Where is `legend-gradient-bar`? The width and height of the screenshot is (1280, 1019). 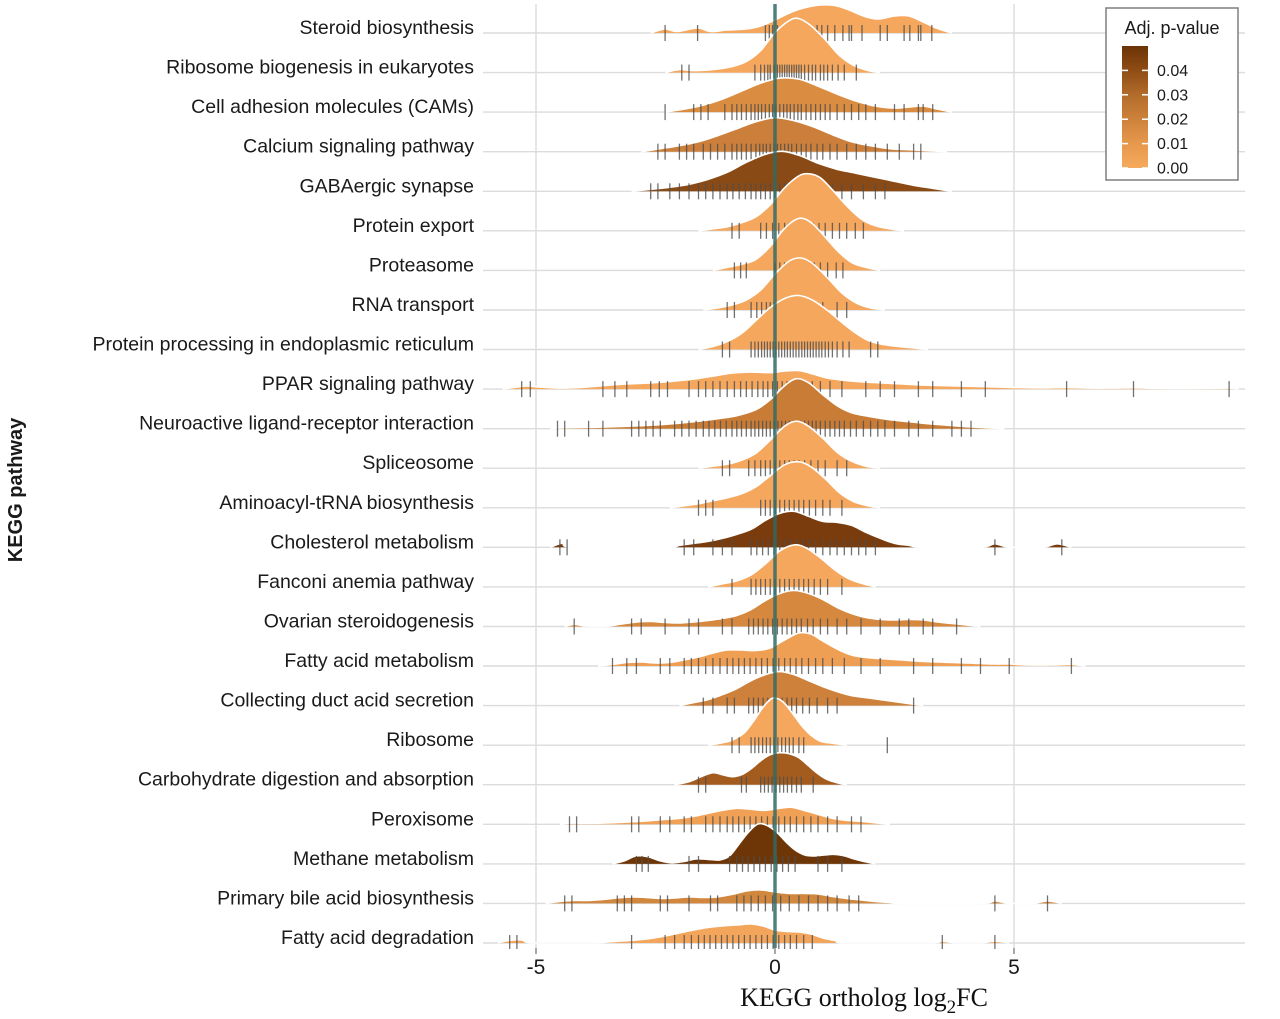
legend-gradient-bar is located at coordinates (1135, 107).